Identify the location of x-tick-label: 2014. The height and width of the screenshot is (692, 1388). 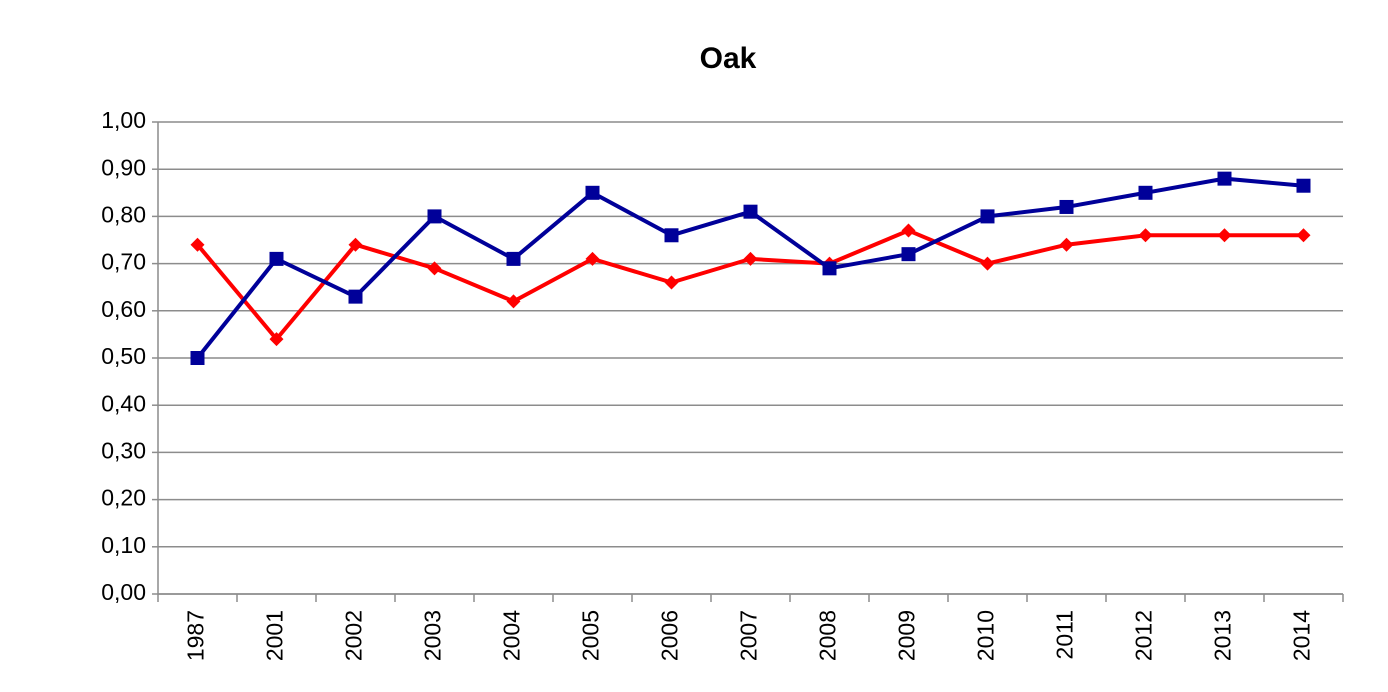
(1302, 635).